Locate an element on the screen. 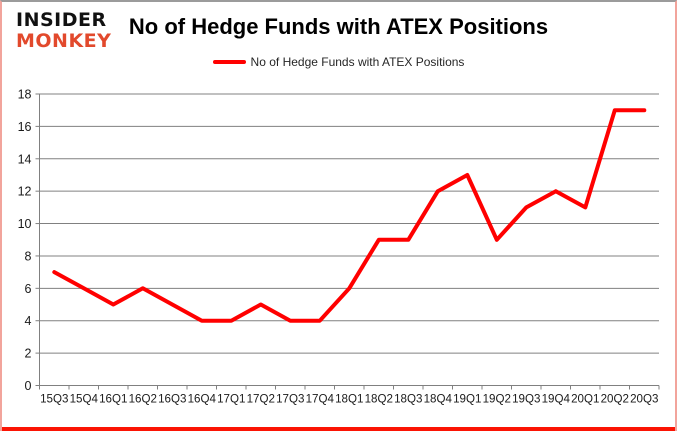  x-axis-label: 20Q3 is located at coordinates (644, 399).